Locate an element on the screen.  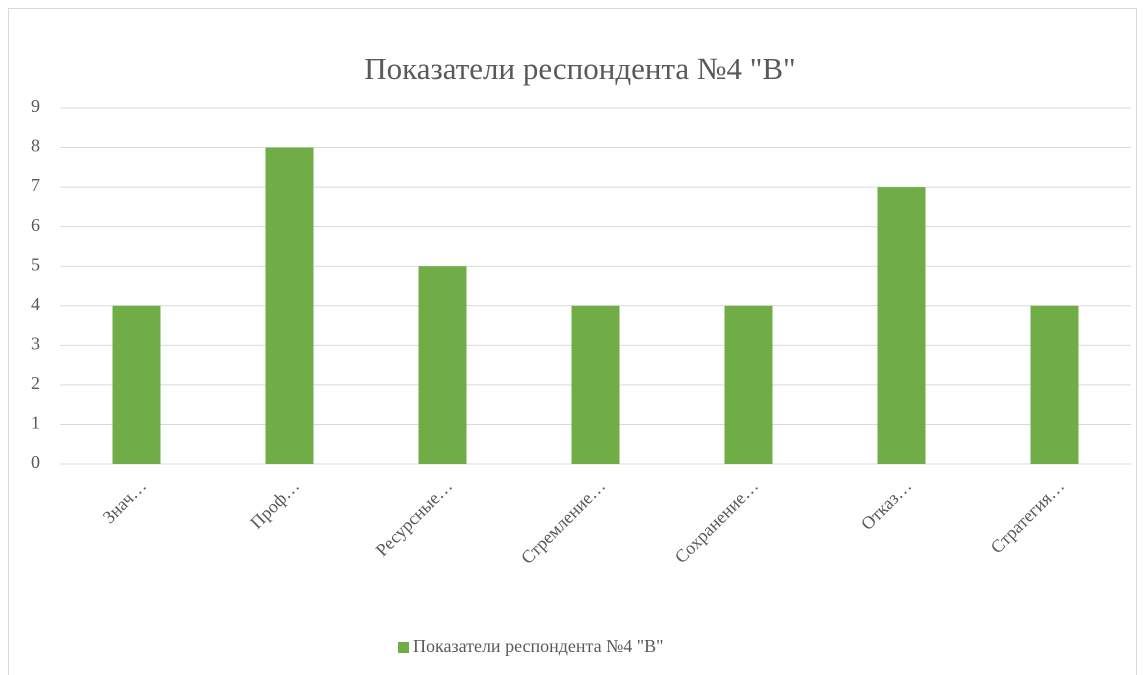
y-tick-label: 7 is located at coordinates (35, 185).